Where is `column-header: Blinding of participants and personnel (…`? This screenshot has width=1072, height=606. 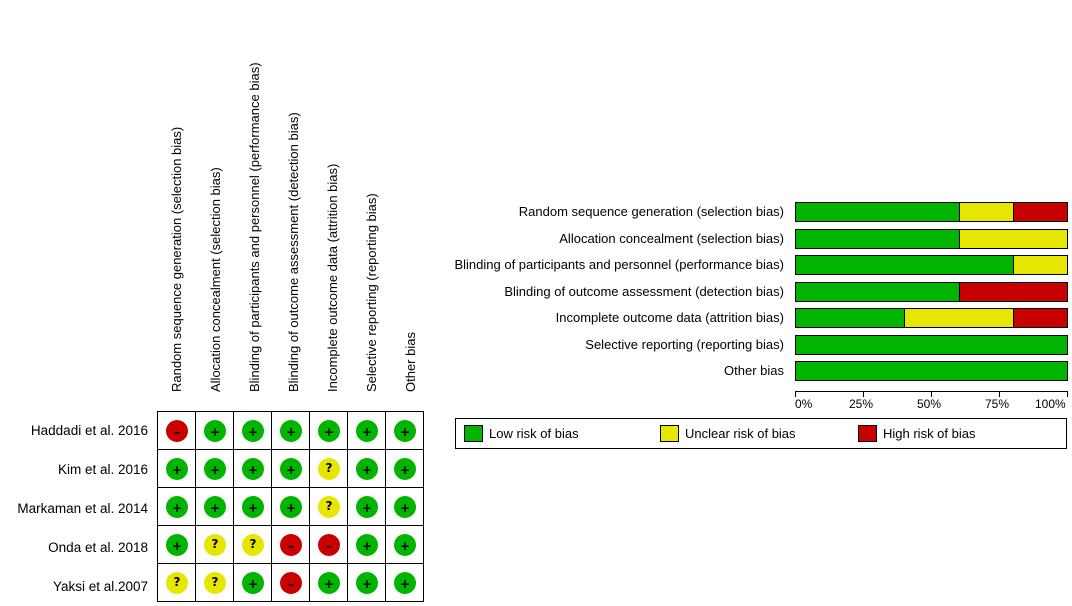
column-header: Blinding of participants and personnel (… is located at coordinates (254, 208).